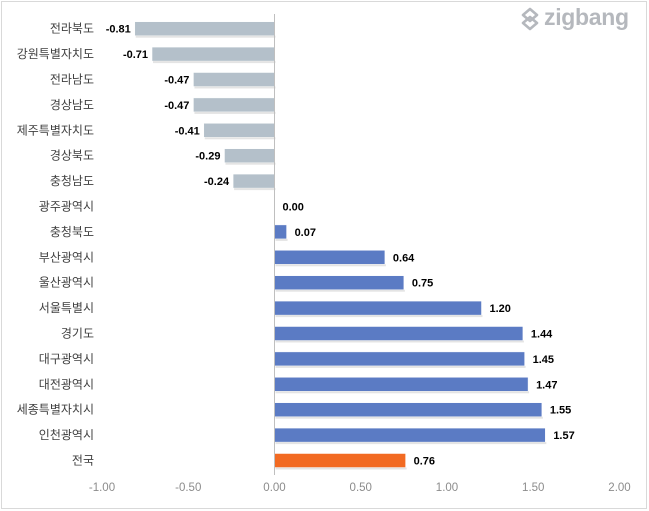  I want to click on x-tick-label: -1.00, so click(102, 488).